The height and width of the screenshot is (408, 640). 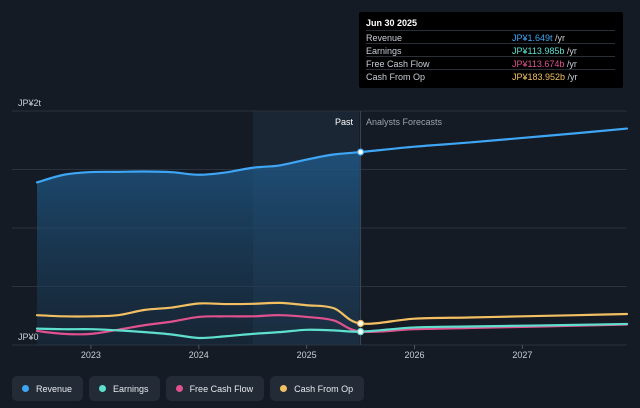 What do you see at coordinates (344, 122) in the screenshot?
I see `past-label: Past` at bounding box center [344, 122].